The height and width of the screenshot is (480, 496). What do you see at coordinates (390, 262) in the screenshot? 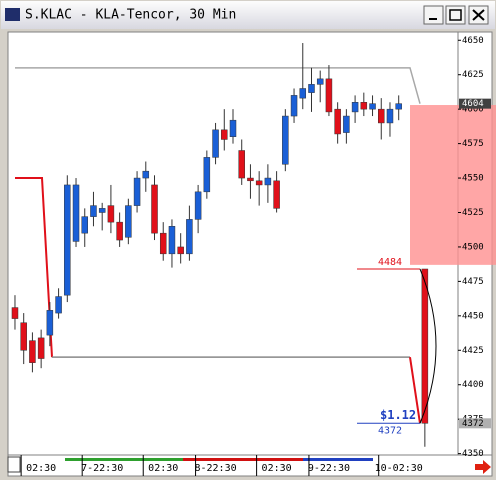
I see `level-label: 4484` at bounding box center [390, 262].